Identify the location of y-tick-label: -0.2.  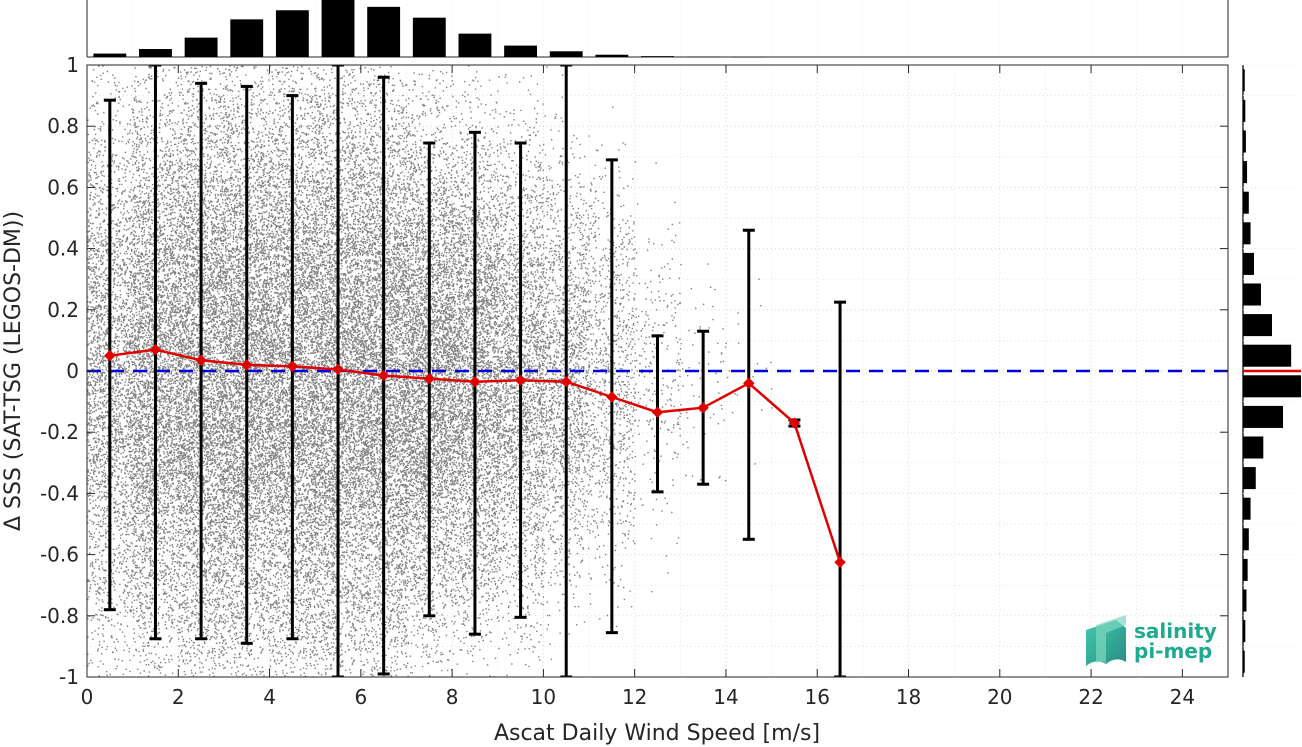
(59, 432).